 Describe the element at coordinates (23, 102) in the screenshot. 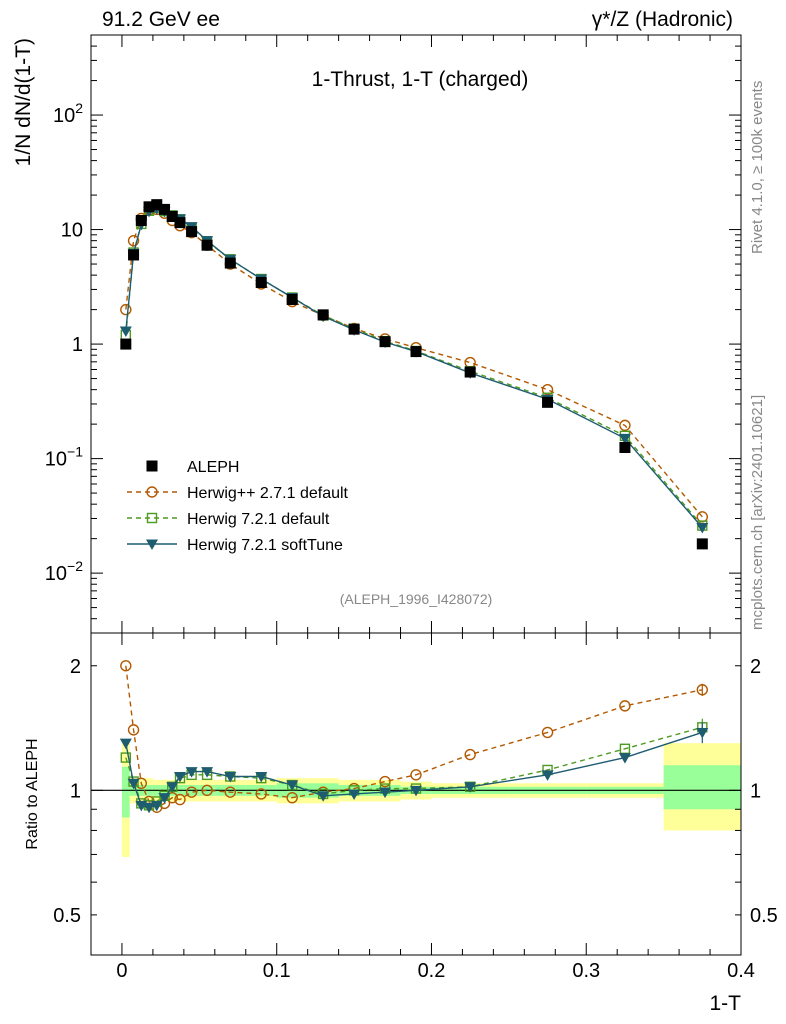

I see `y-axis-label: 1/N dN/d(1-T)` at that location.